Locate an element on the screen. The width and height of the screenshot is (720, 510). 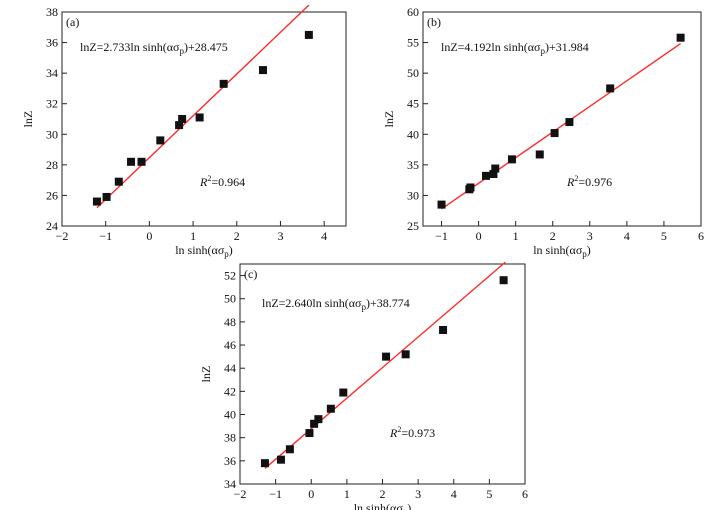
y-tick-label: 55 is located at coordinates (413, 43).